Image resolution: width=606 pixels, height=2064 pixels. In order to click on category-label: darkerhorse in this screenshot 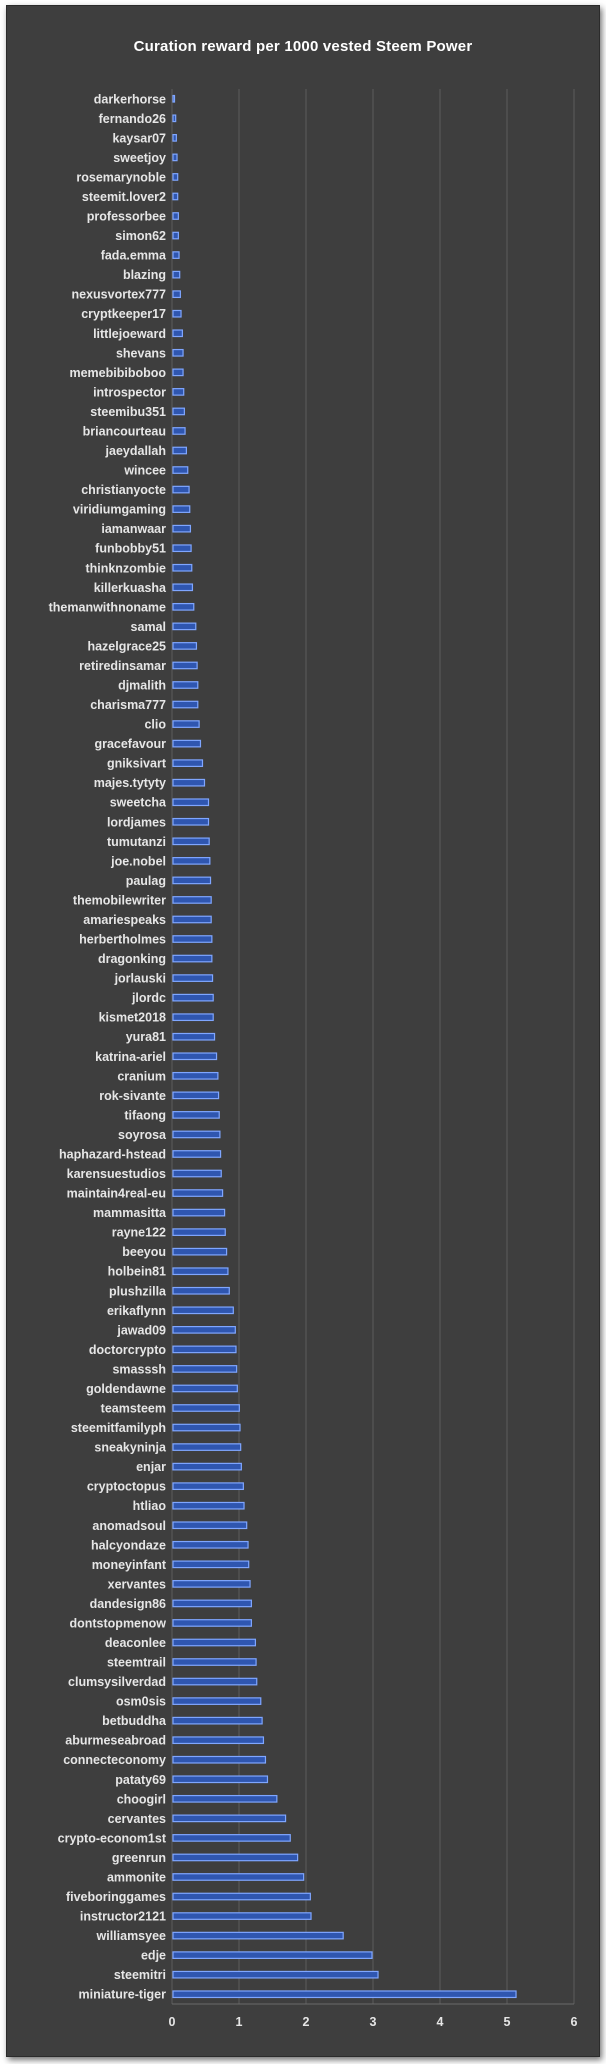, I will do `click(130, 99)`.